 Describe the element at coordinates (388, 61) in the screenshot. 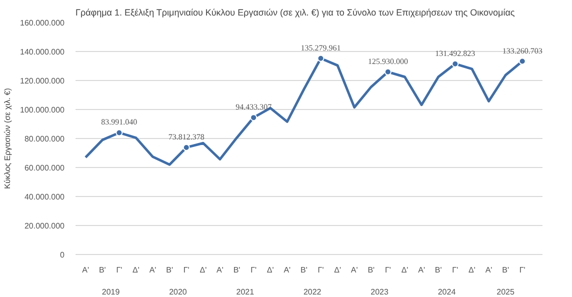

I see `data-label: 125.930.000` at that location.